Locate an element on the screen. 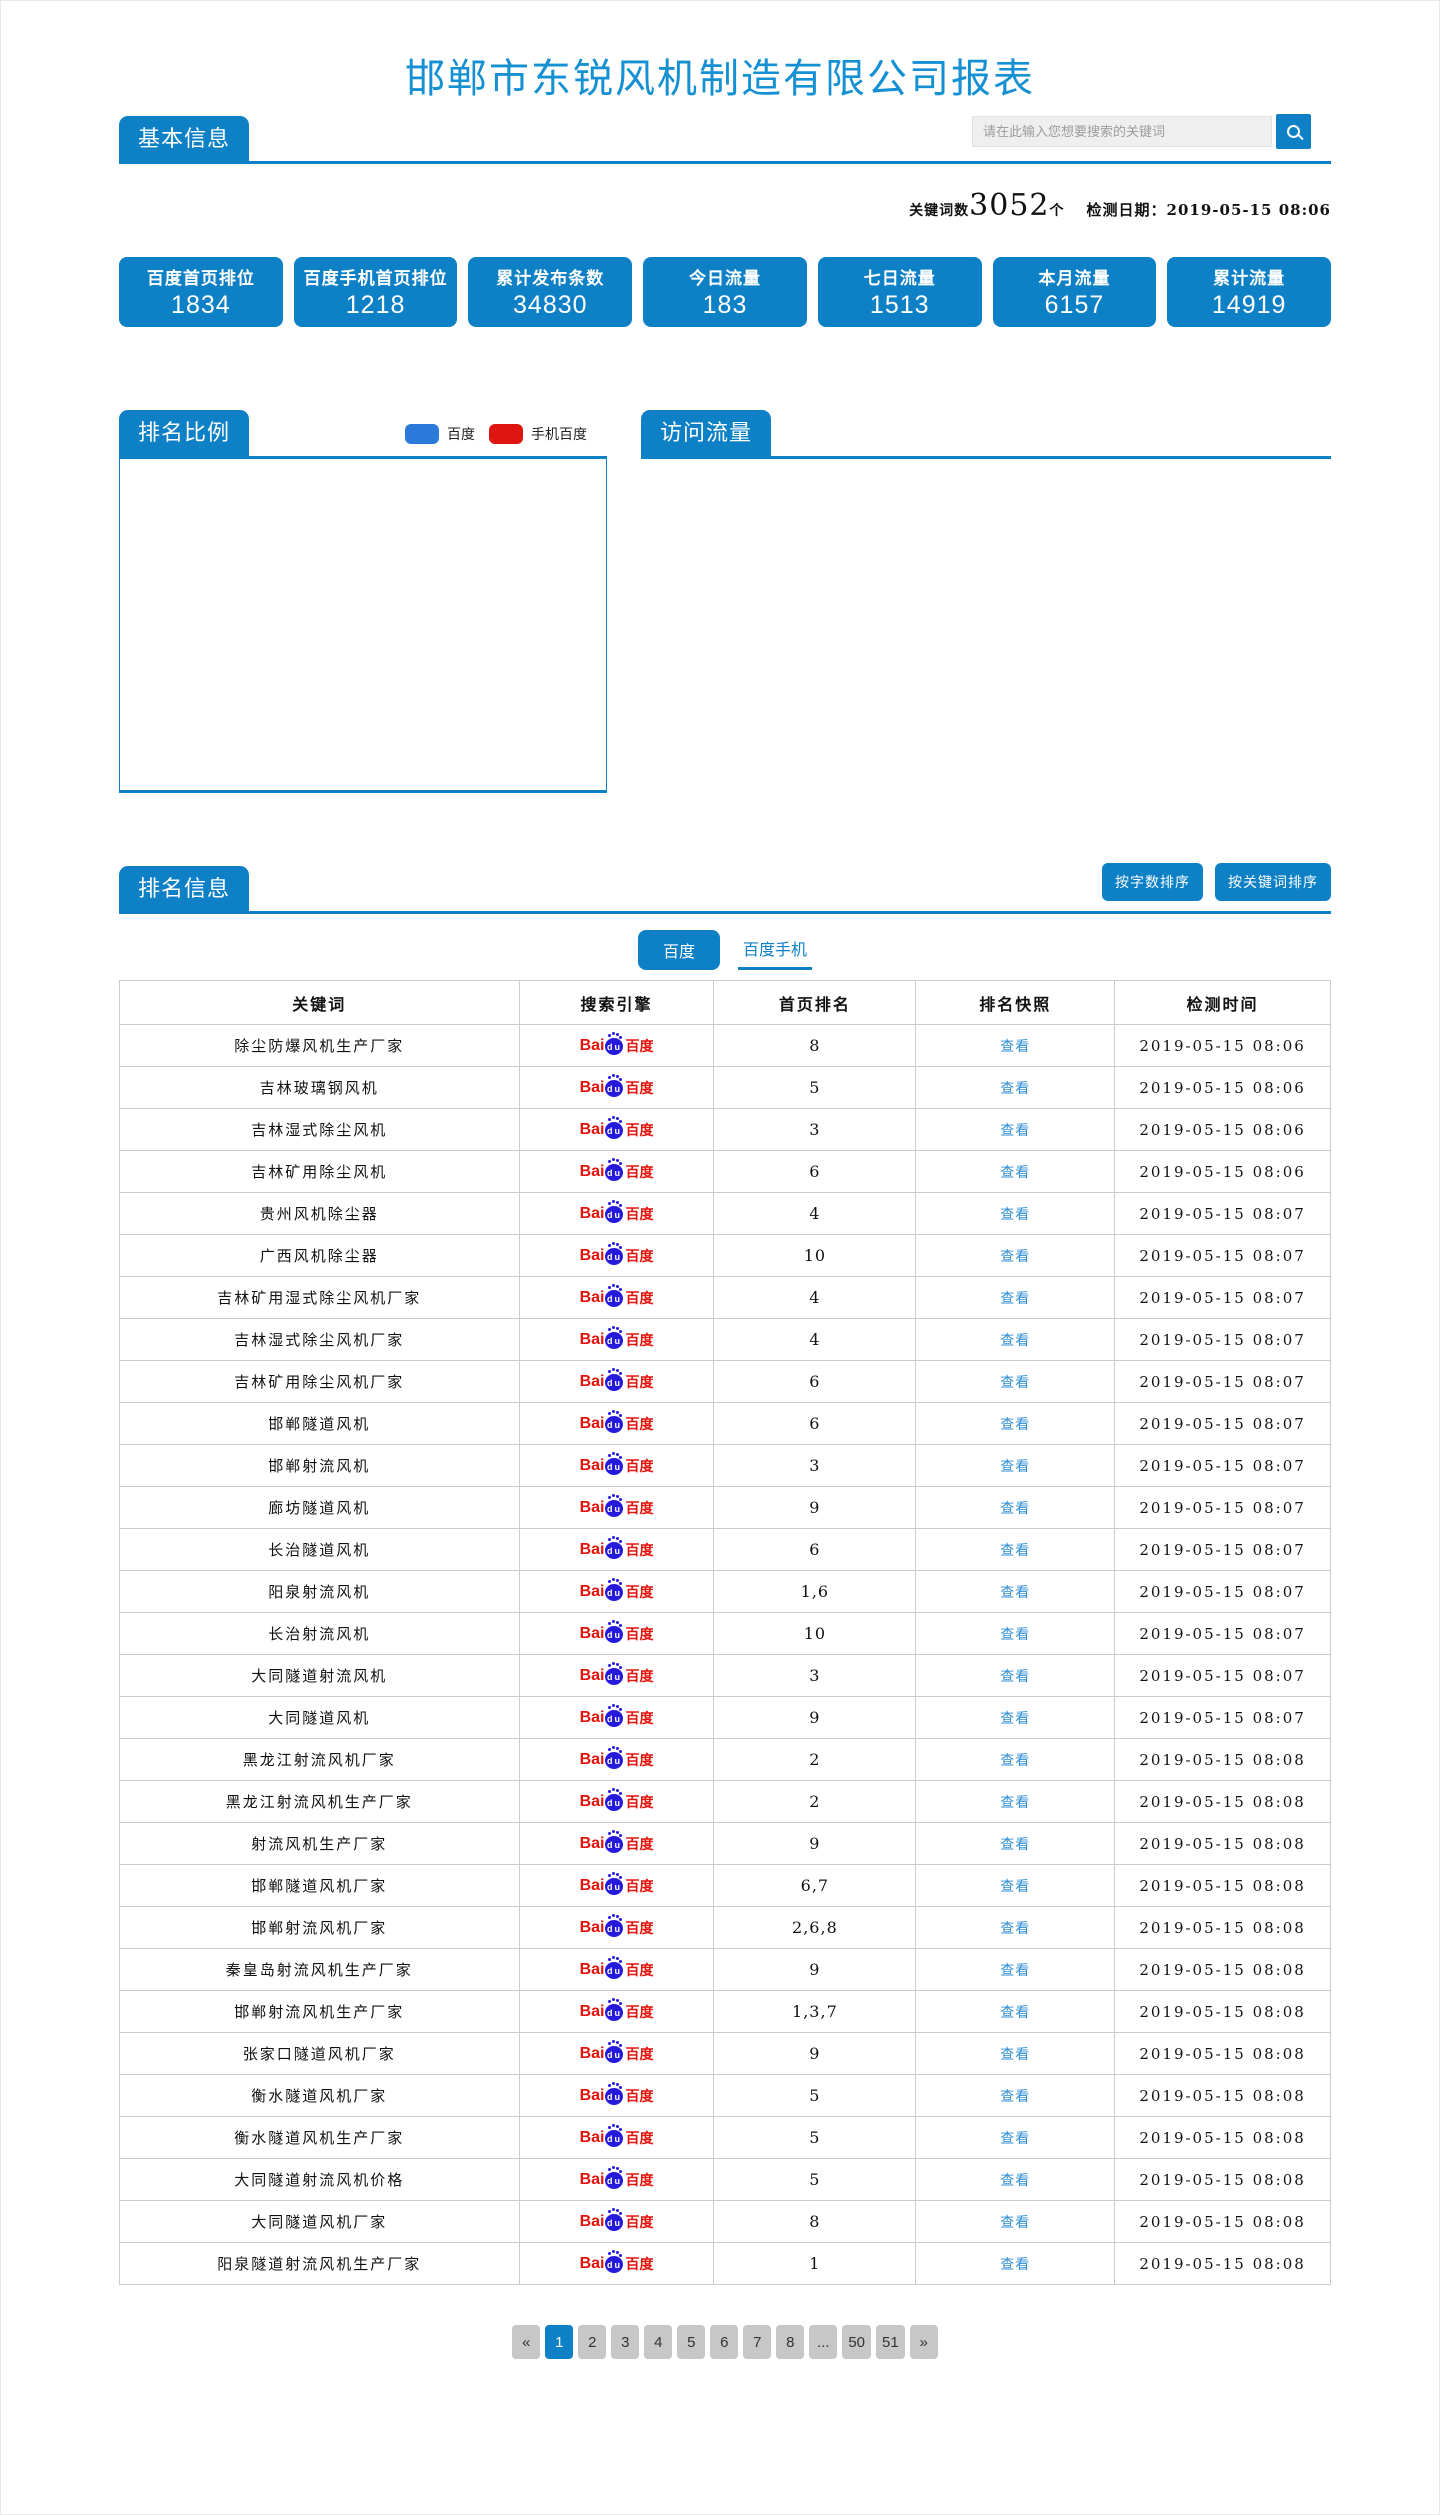 Image resolution: width=1440 pixels, height=2515 pixels. pagination-page-button: 51 is located at coordinates (890, 2342).